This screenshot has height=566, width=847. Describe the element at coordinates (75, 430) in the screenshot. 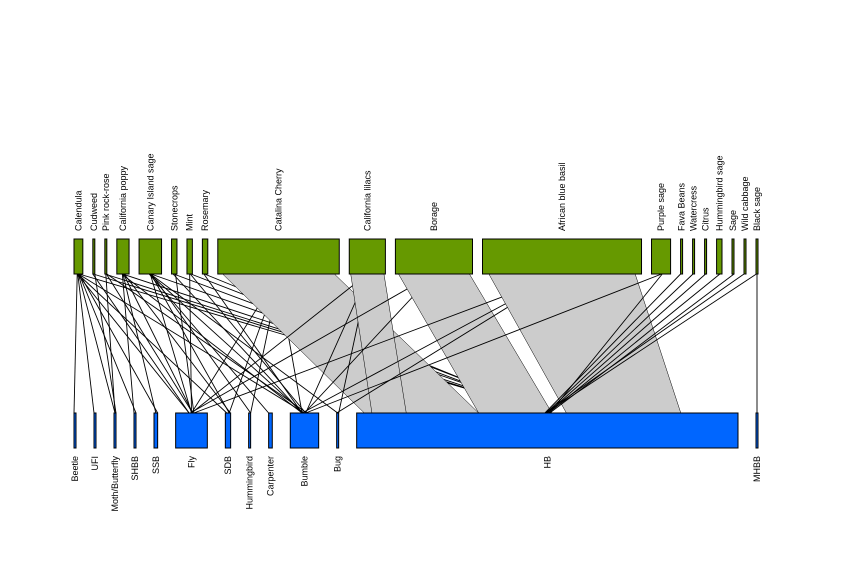

I see `pollinator-bar-beetle` at that location.